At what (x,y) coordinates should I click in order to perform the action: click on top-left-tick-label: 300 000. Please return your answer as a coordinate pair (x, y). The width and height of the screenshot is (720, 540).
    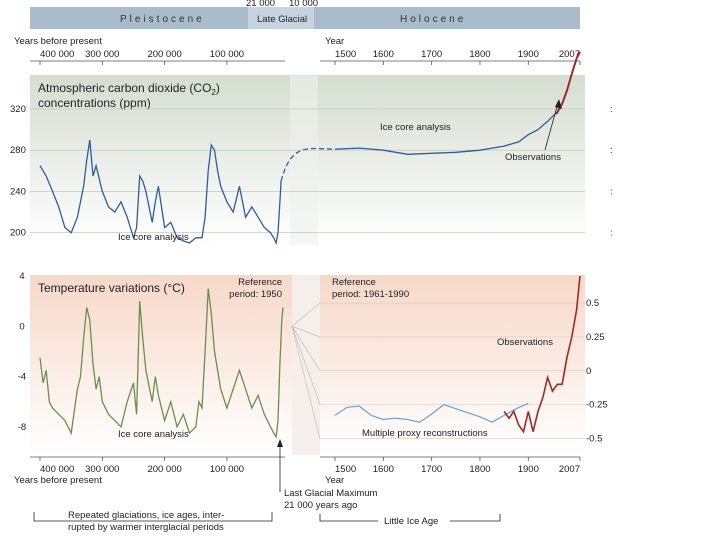
    Looking at the image, I should click on (102, 54).